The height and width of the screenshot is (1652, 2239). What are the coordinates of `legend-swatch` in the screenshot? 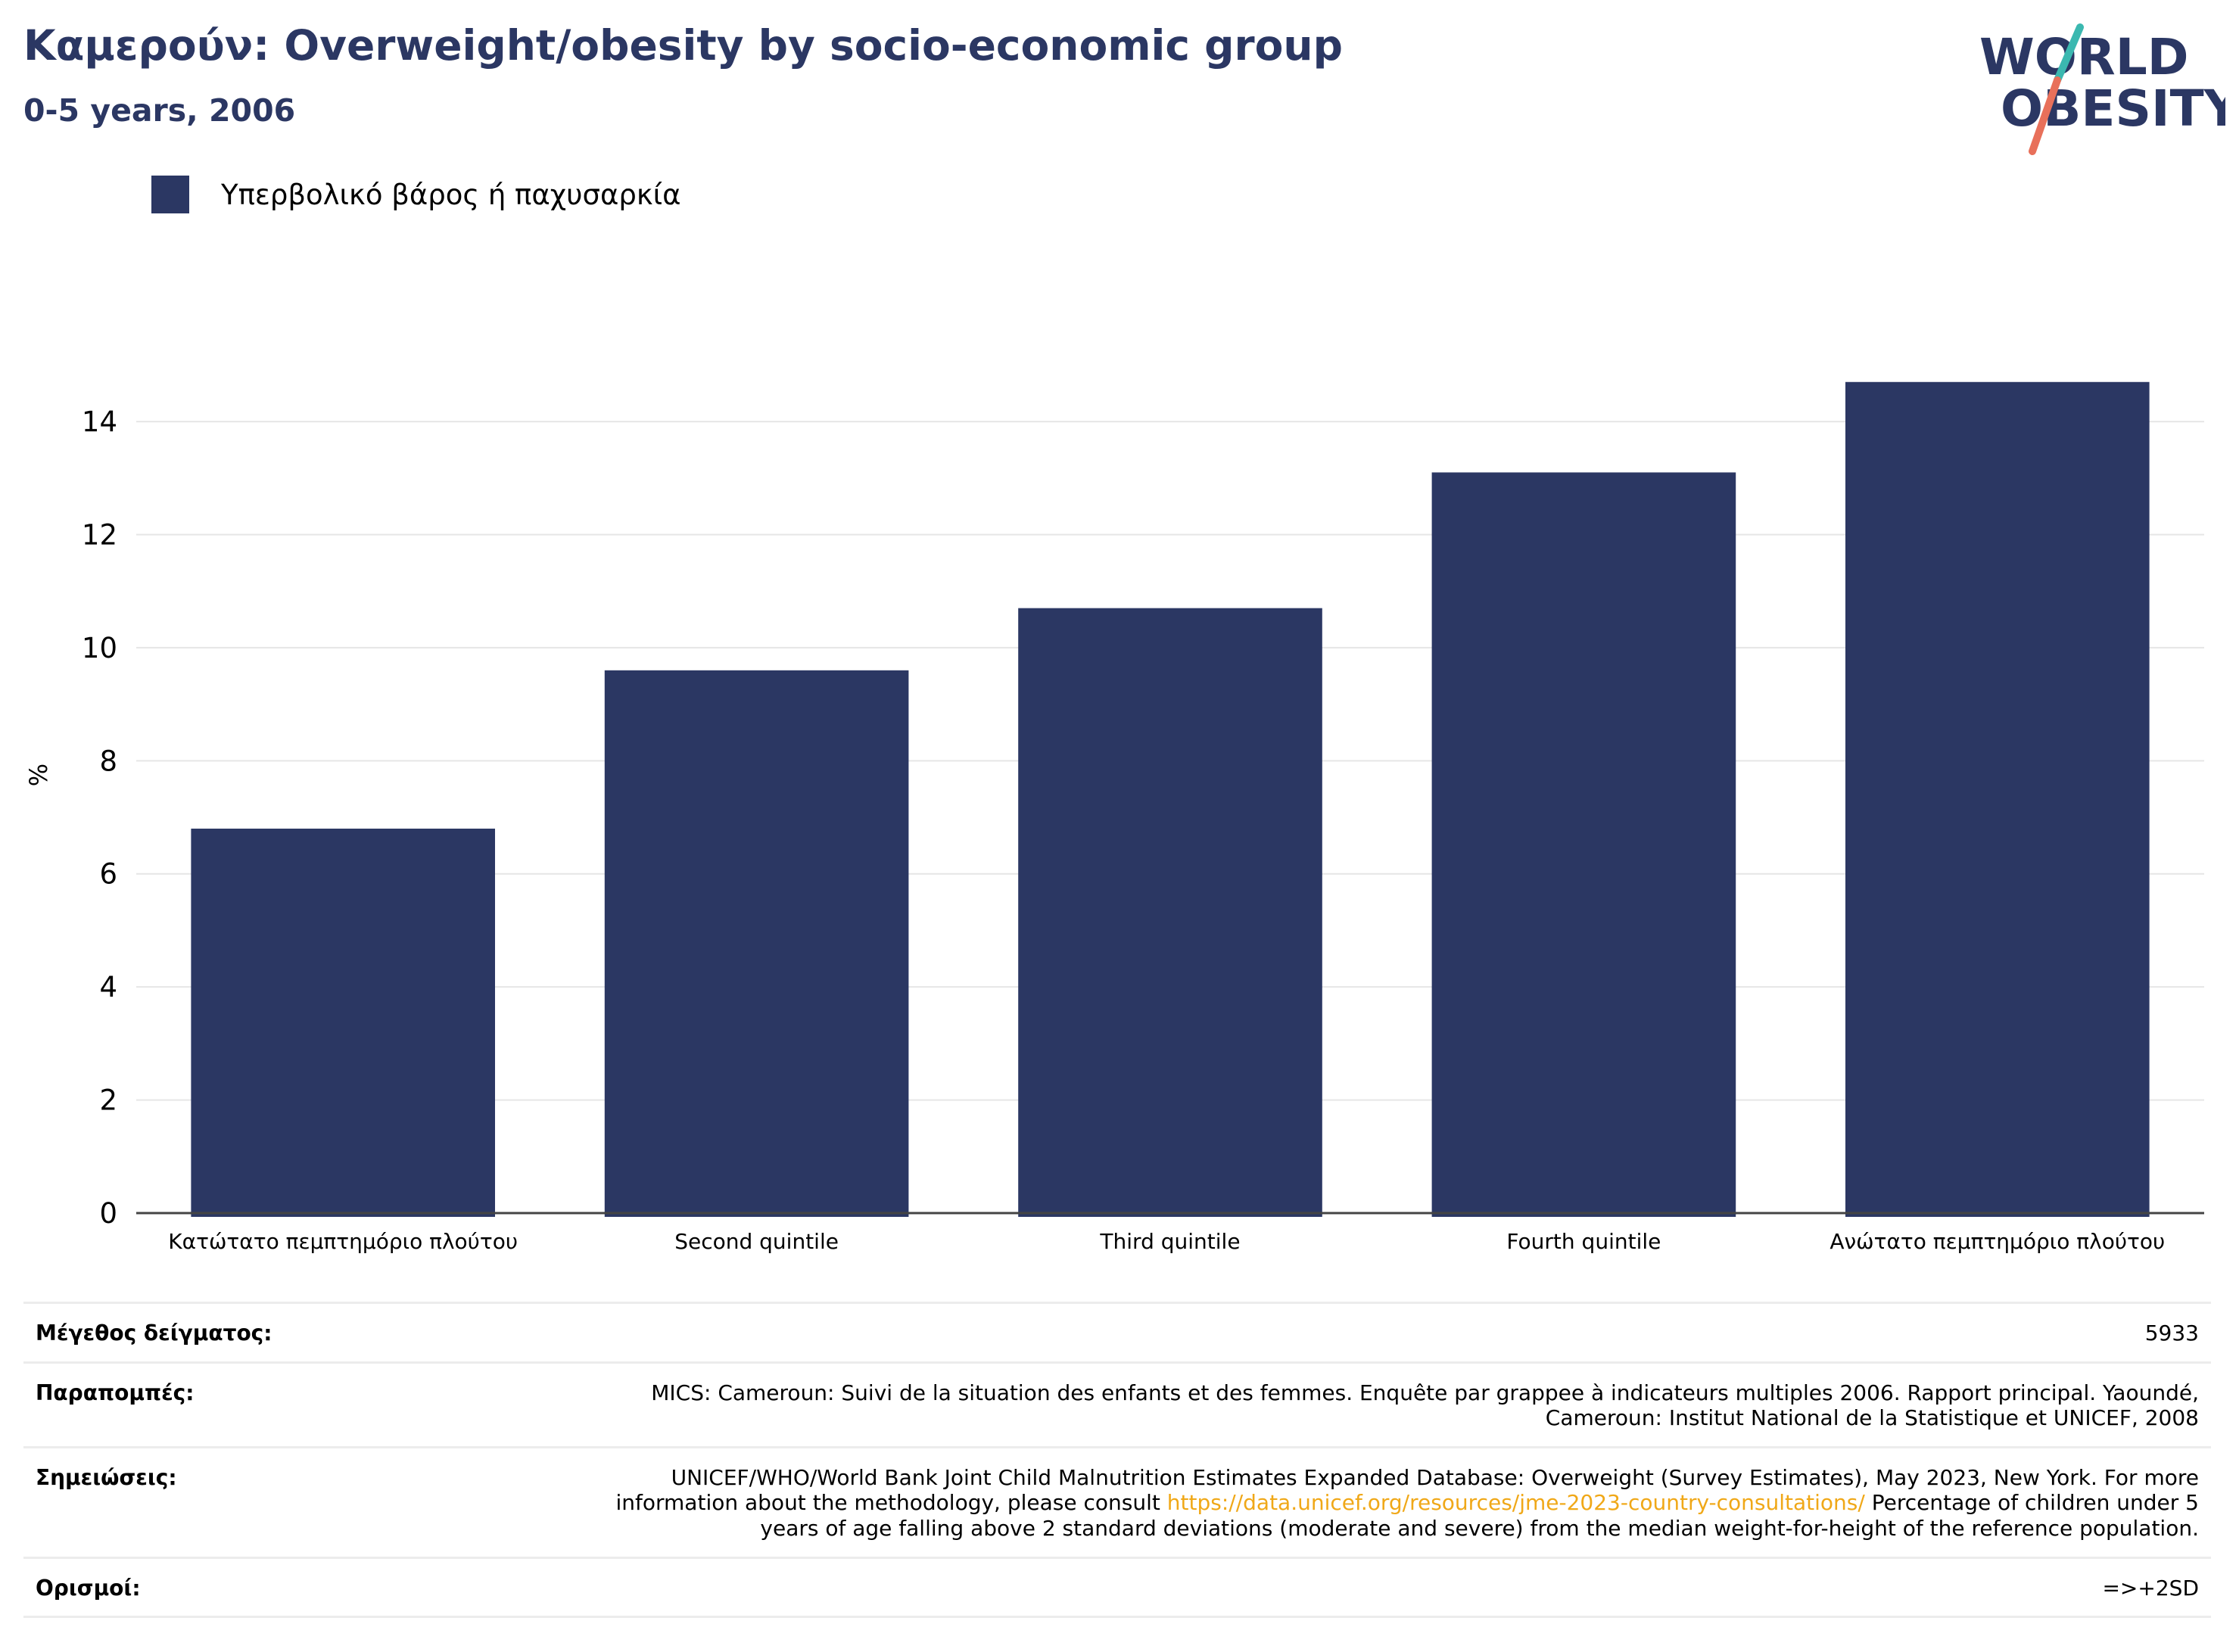 It's located at (170, 194).